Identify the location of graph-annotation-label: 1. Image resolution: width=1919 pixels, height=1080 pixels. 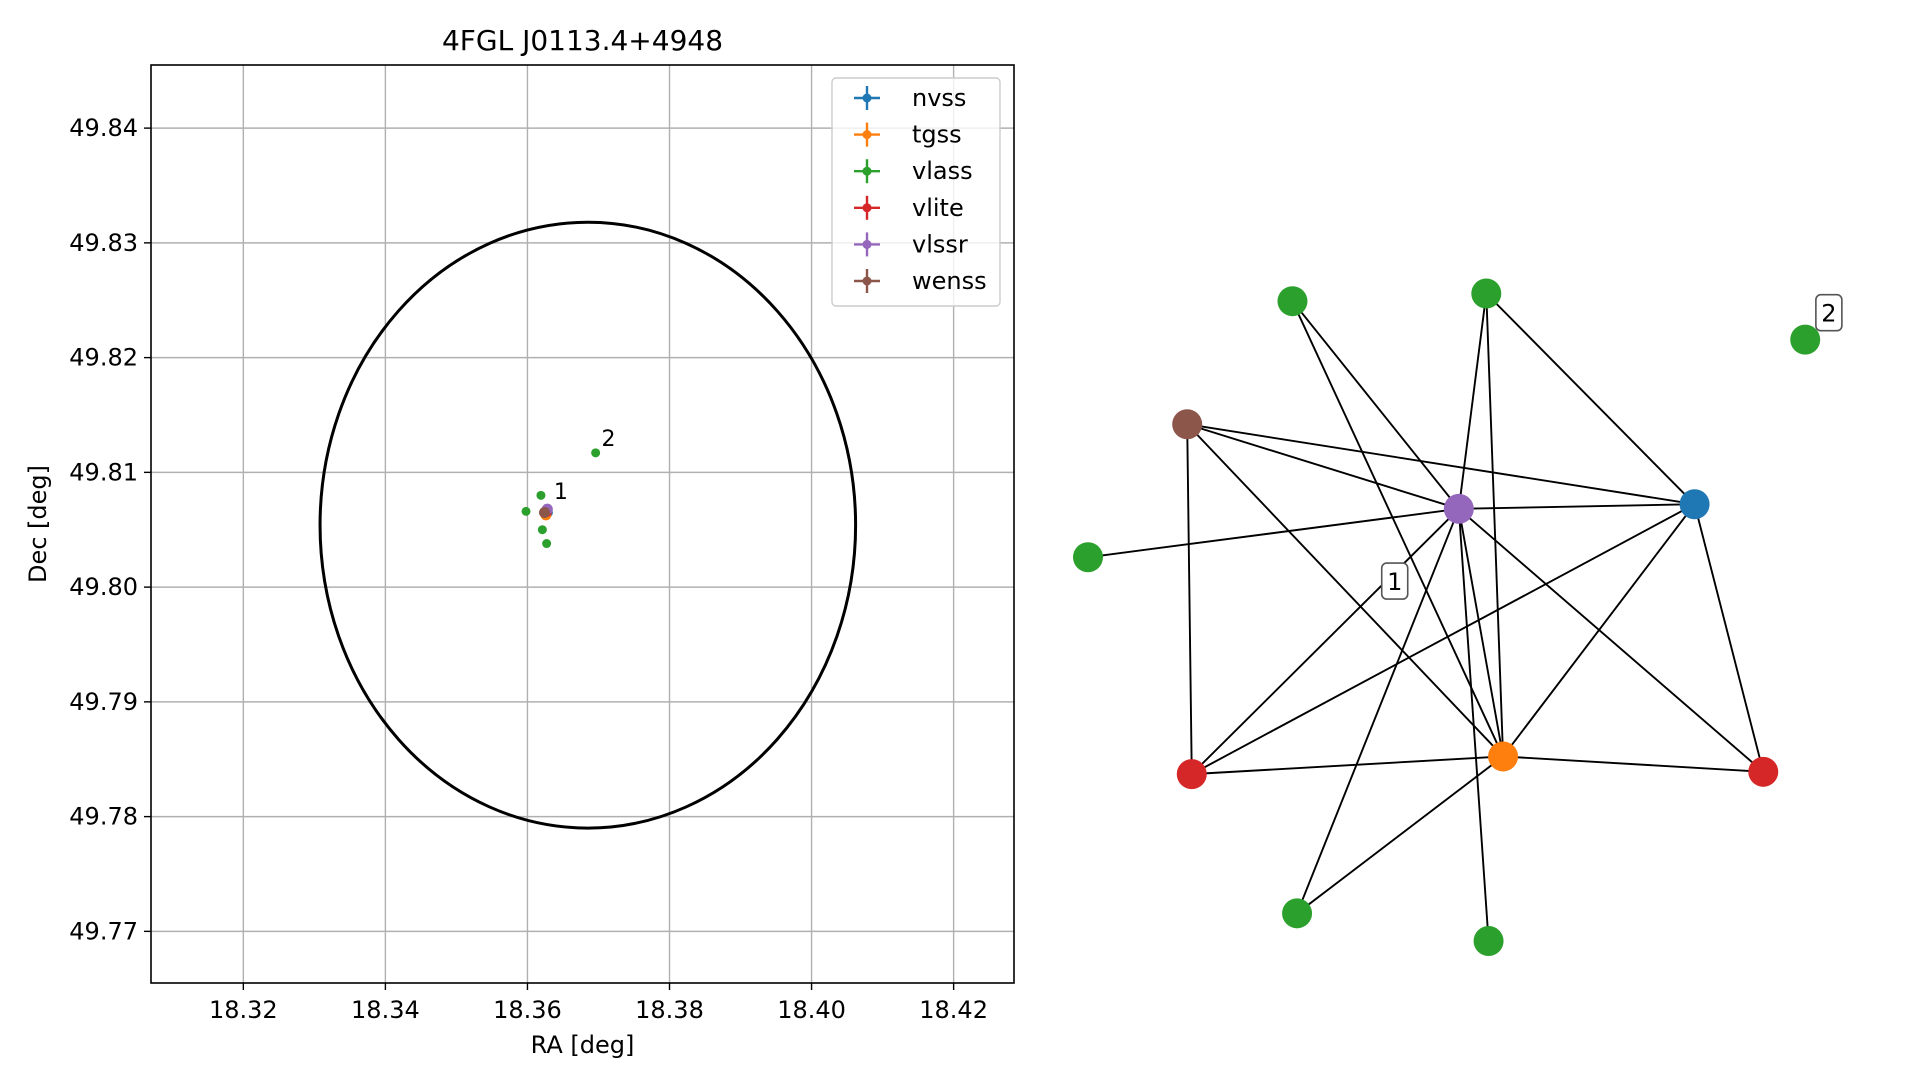
(1394, 582).